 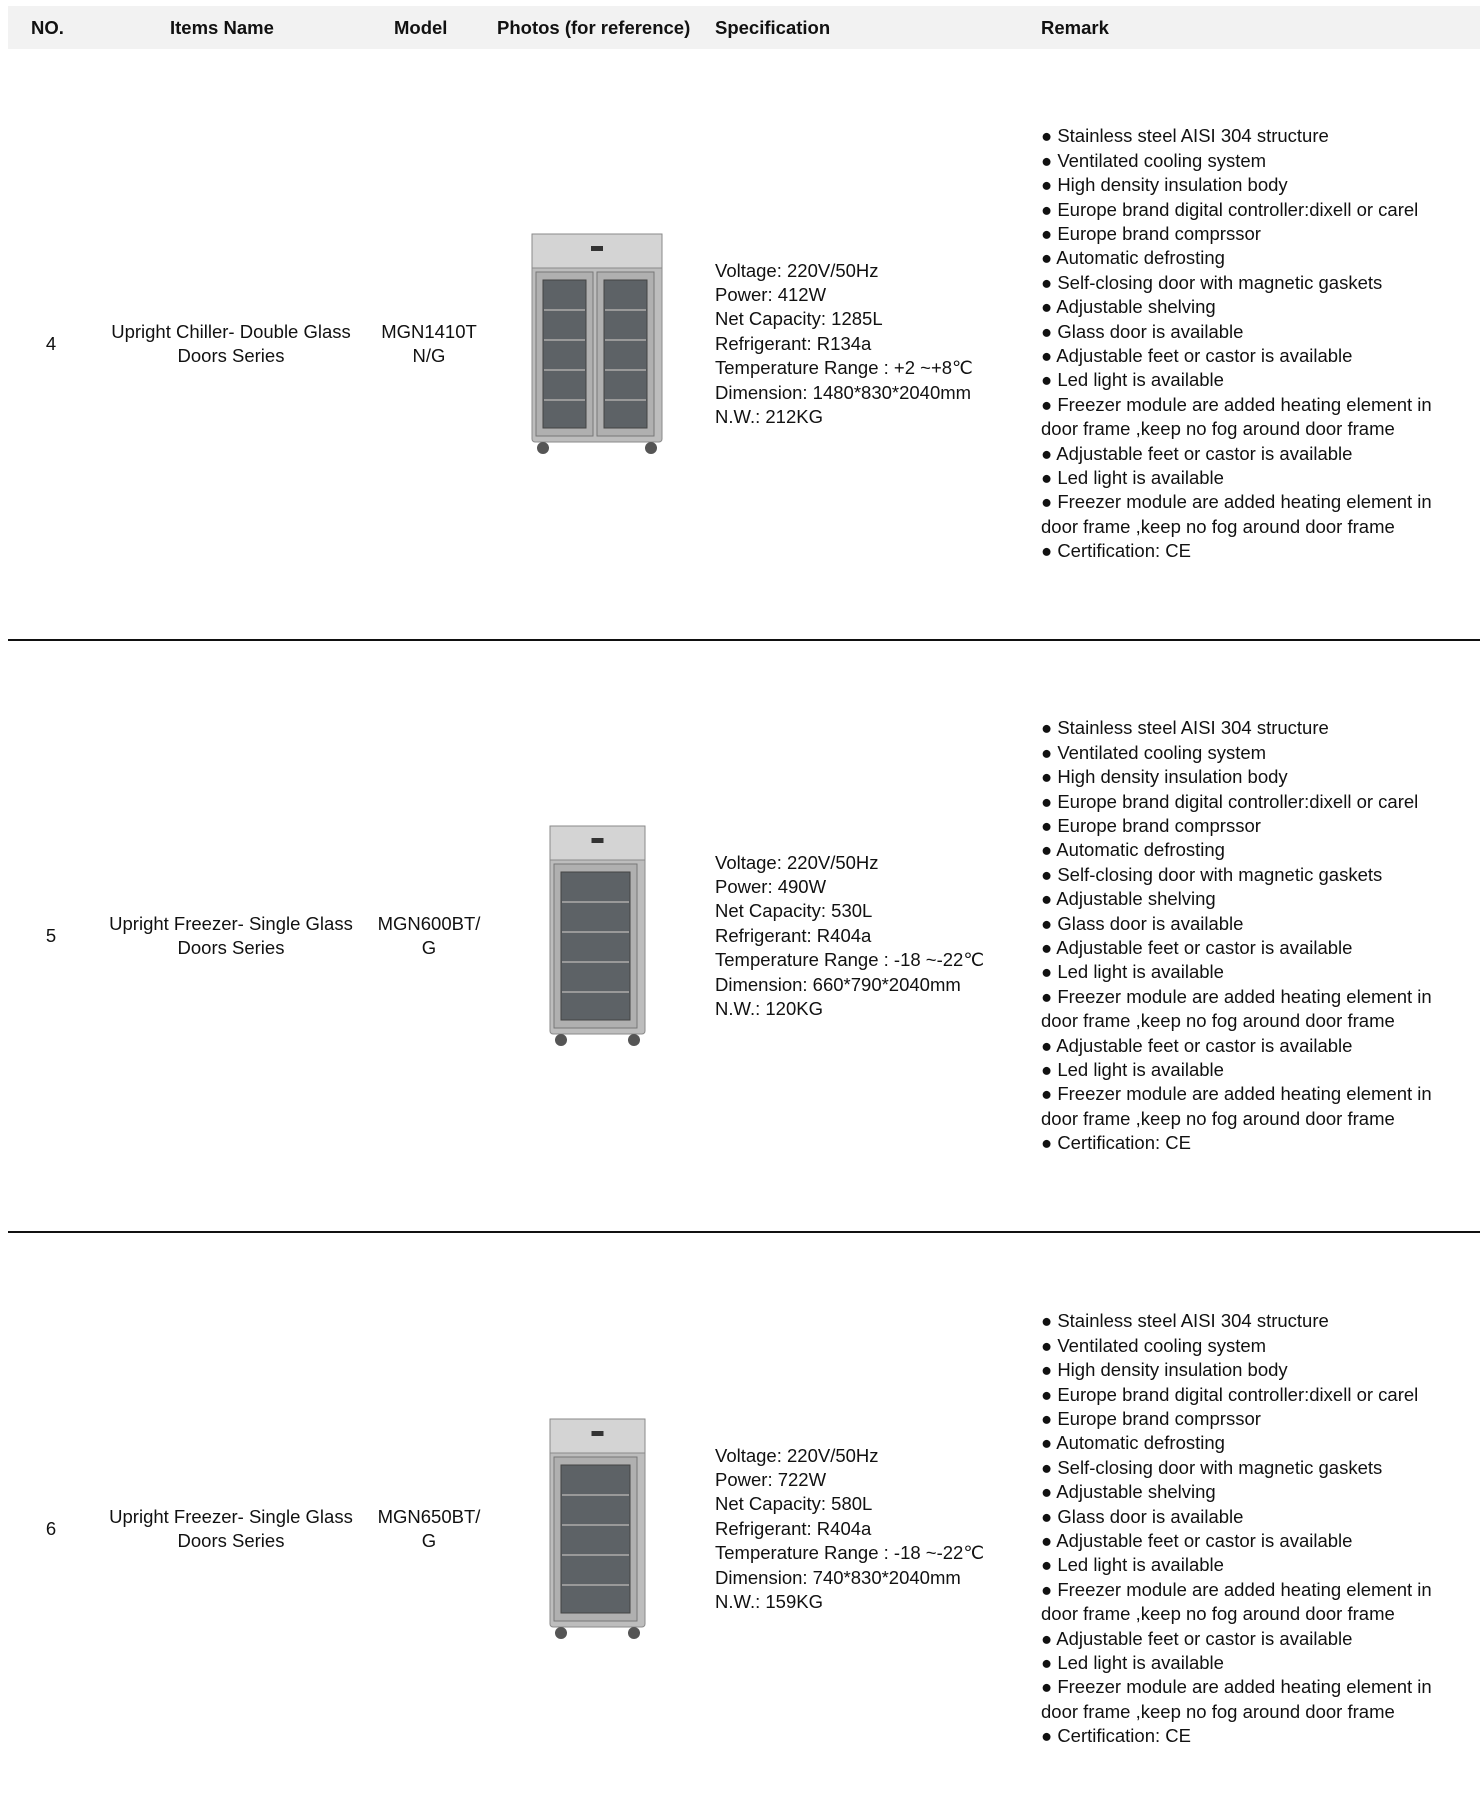 What do you see at coordinates (421, 27) in the screenshot?
I see `column-header: Model` at bounding box center [421, 27].